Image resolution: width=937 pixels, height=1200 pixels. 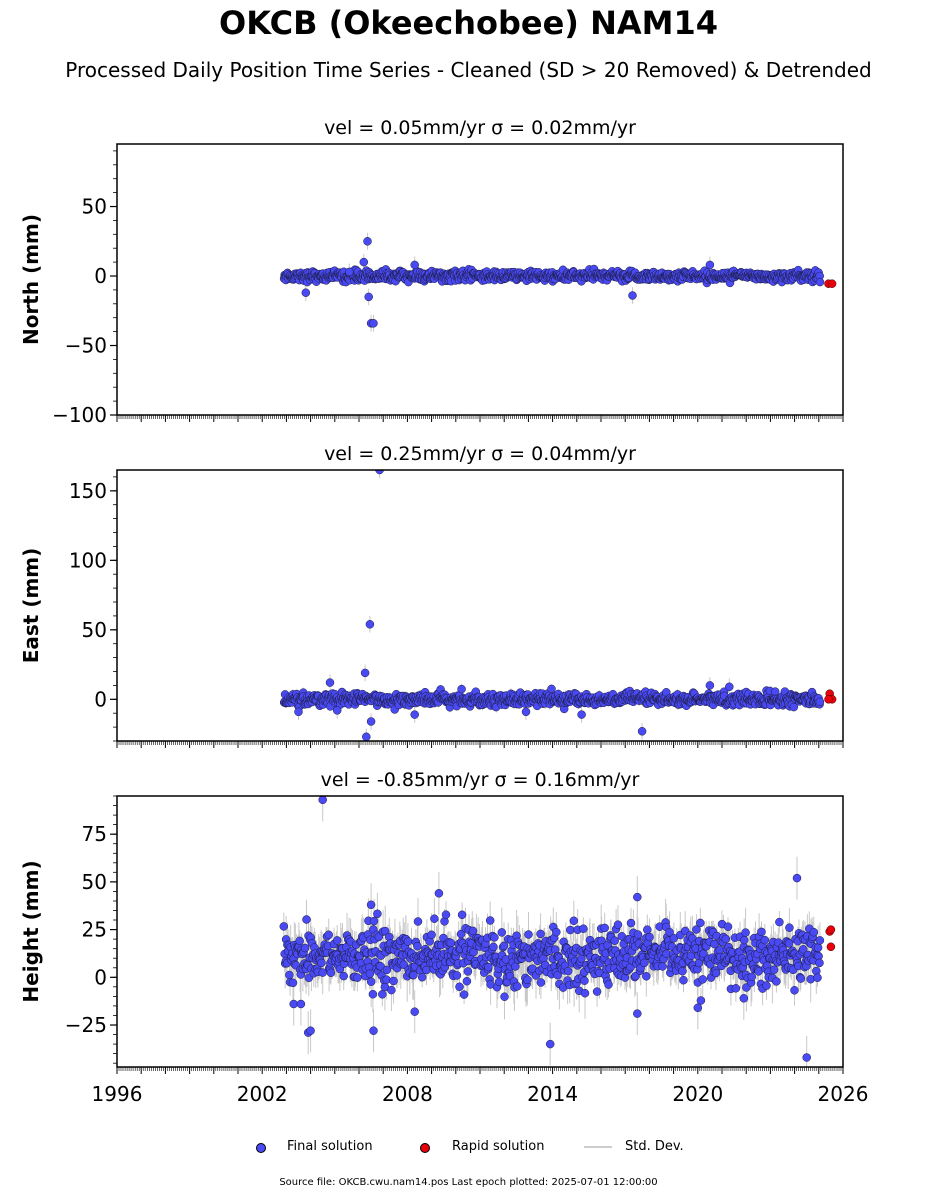 I want to click on panel-title-east: vel = 0.25mm/yr σ = 0.04mm/yr, so click(x=480, y=454).